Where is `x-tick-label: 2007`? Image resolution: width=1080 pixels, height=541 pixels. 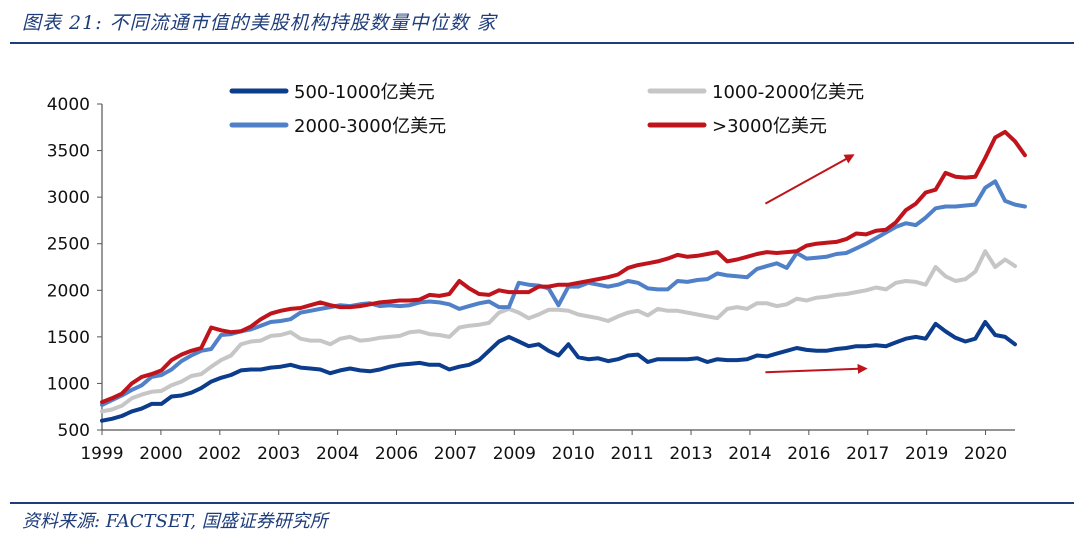
x-tick-label: 2007 is located at coordinates (455, 454).